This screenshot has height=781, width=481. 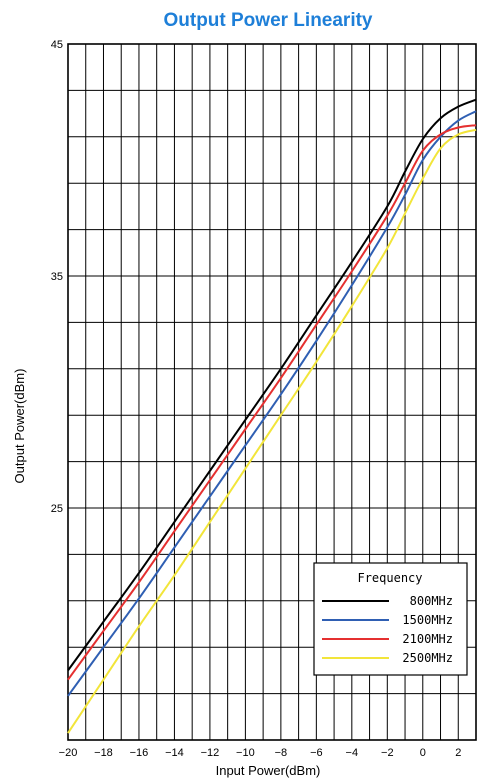 I want to click on y-tick-label: 35, so click(x=57, y=277).